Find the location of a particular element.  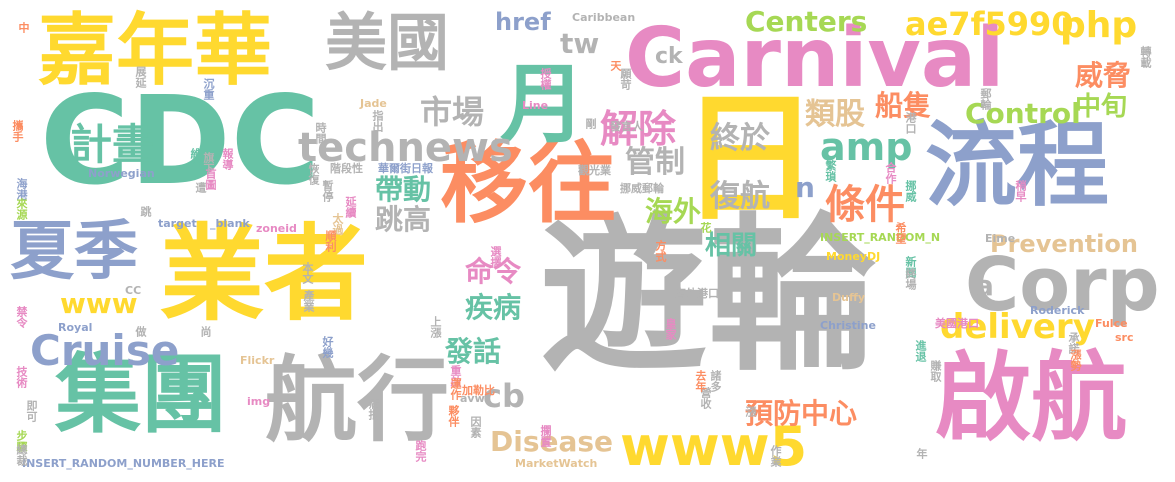

word: 營收 is located at coordinates (705, 398).